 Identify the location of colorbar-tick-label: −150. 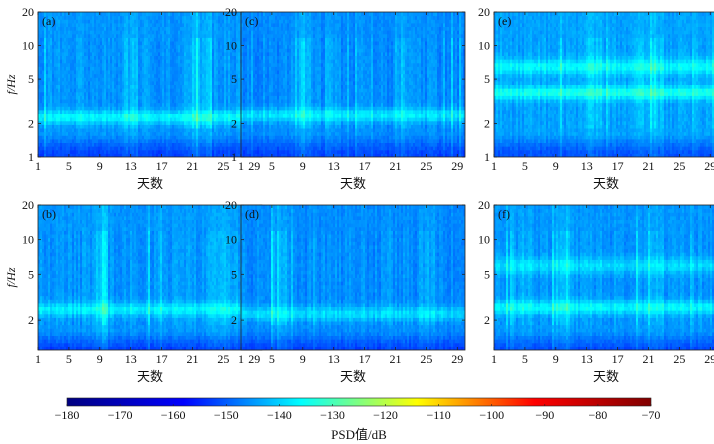
(226, 415).